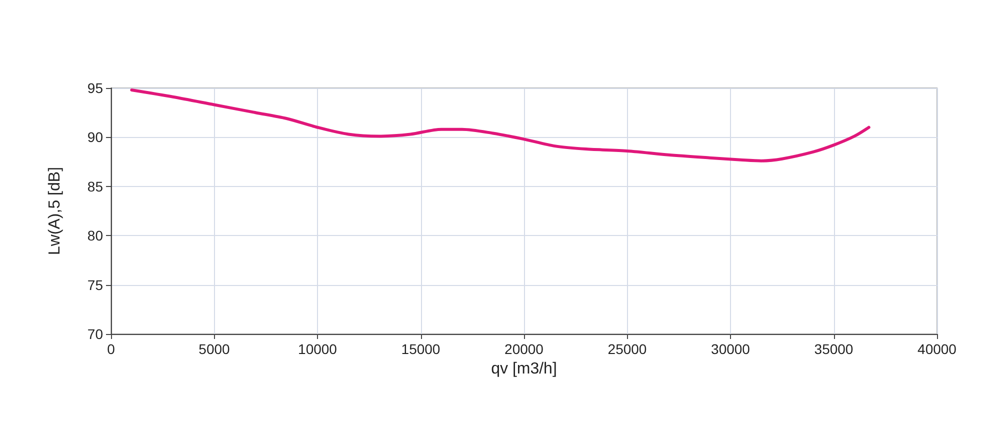 This screenshot has width=1000, height=430. I want to click on x-tick-label: 30000, so click(730, 349).